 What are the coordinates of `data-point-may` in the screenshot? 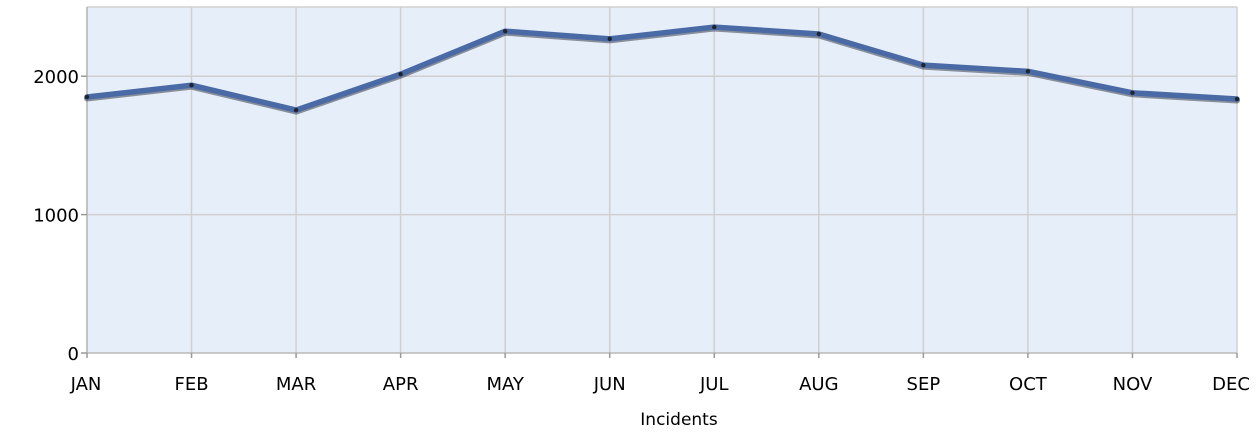 It's located at (505, 31).